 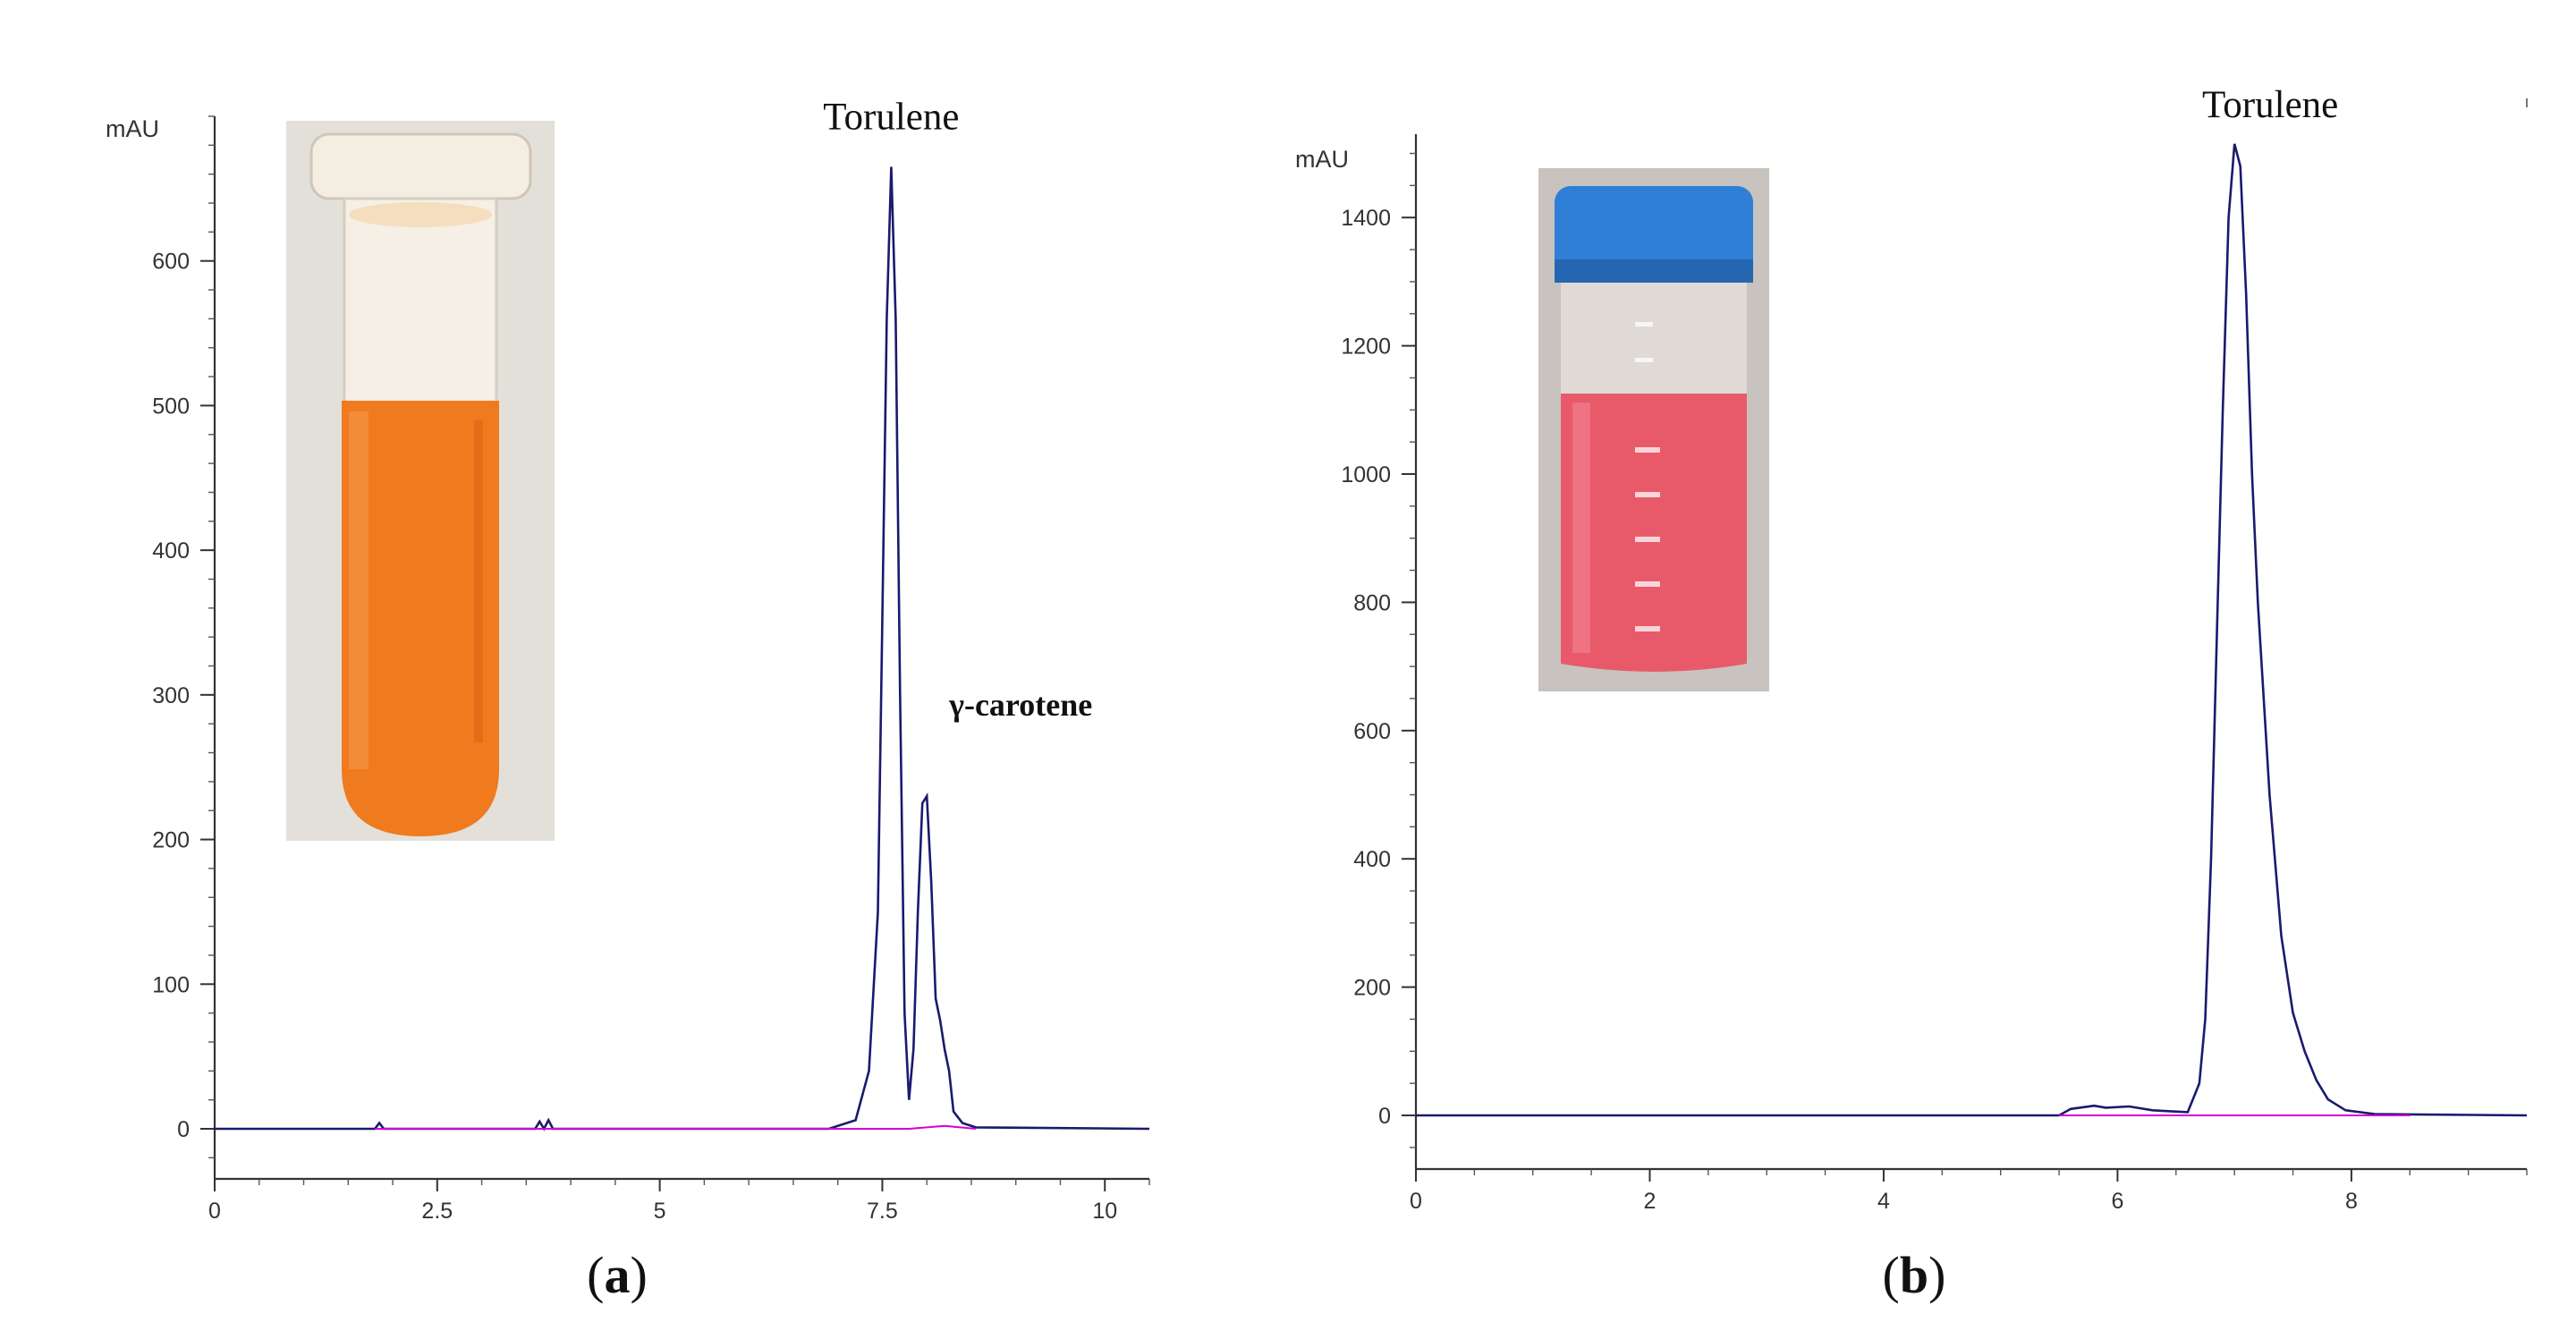 I want to click on y-tick-label-a: 100, so click(x=171, y=985).